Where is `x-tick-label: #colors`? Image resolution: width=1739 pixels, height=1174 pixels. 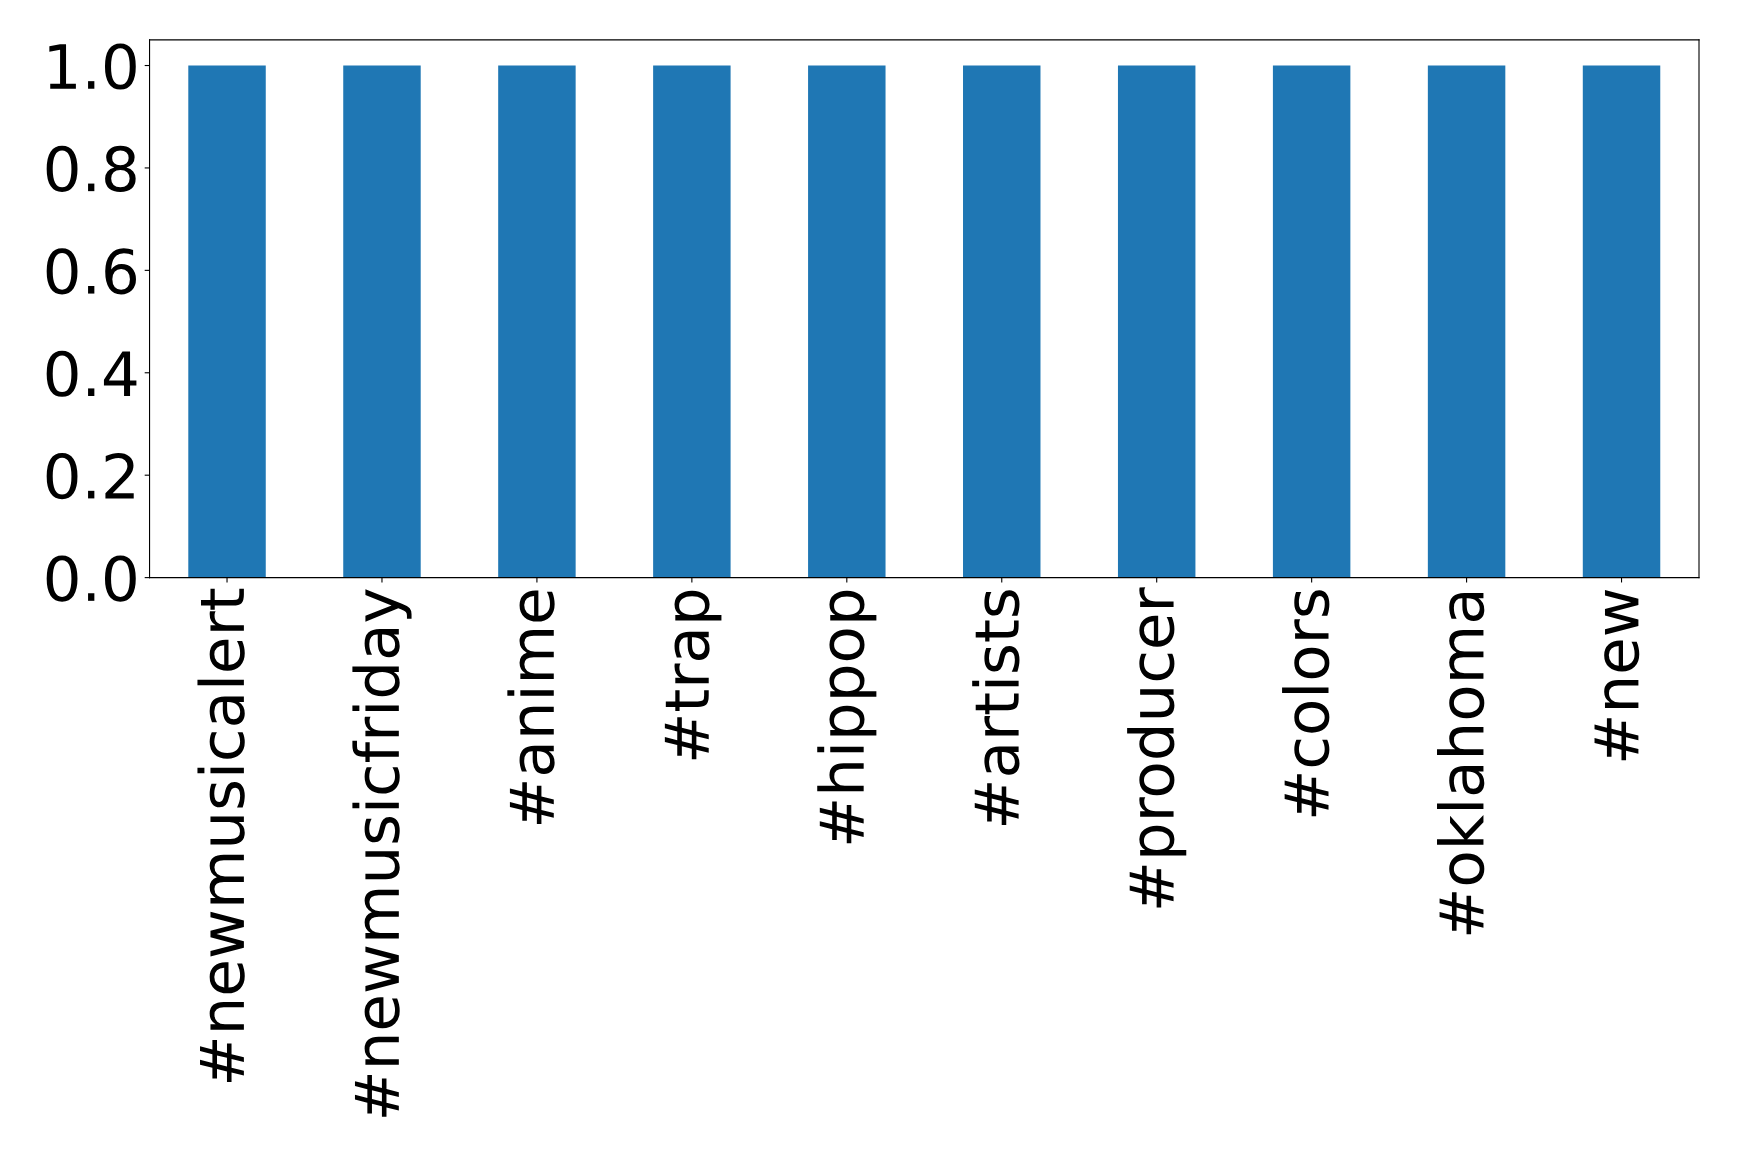
x-tick-label: #colors is located at coordinates (1306, 703).